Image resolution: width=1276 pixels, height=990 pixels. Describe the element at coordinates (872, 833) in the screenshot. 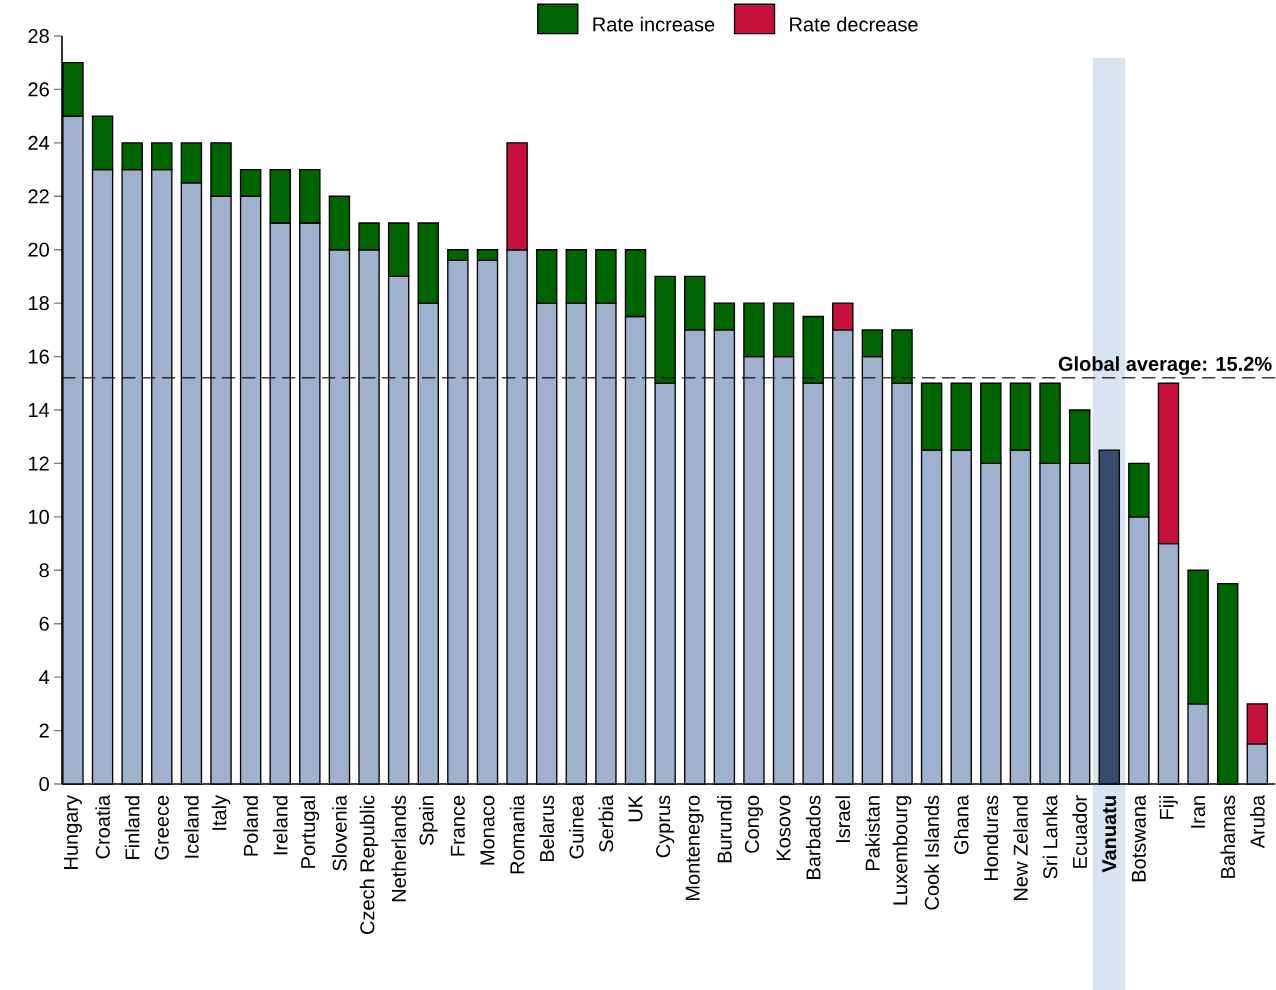

I see `x-tick-label: Pakistan` at that location.